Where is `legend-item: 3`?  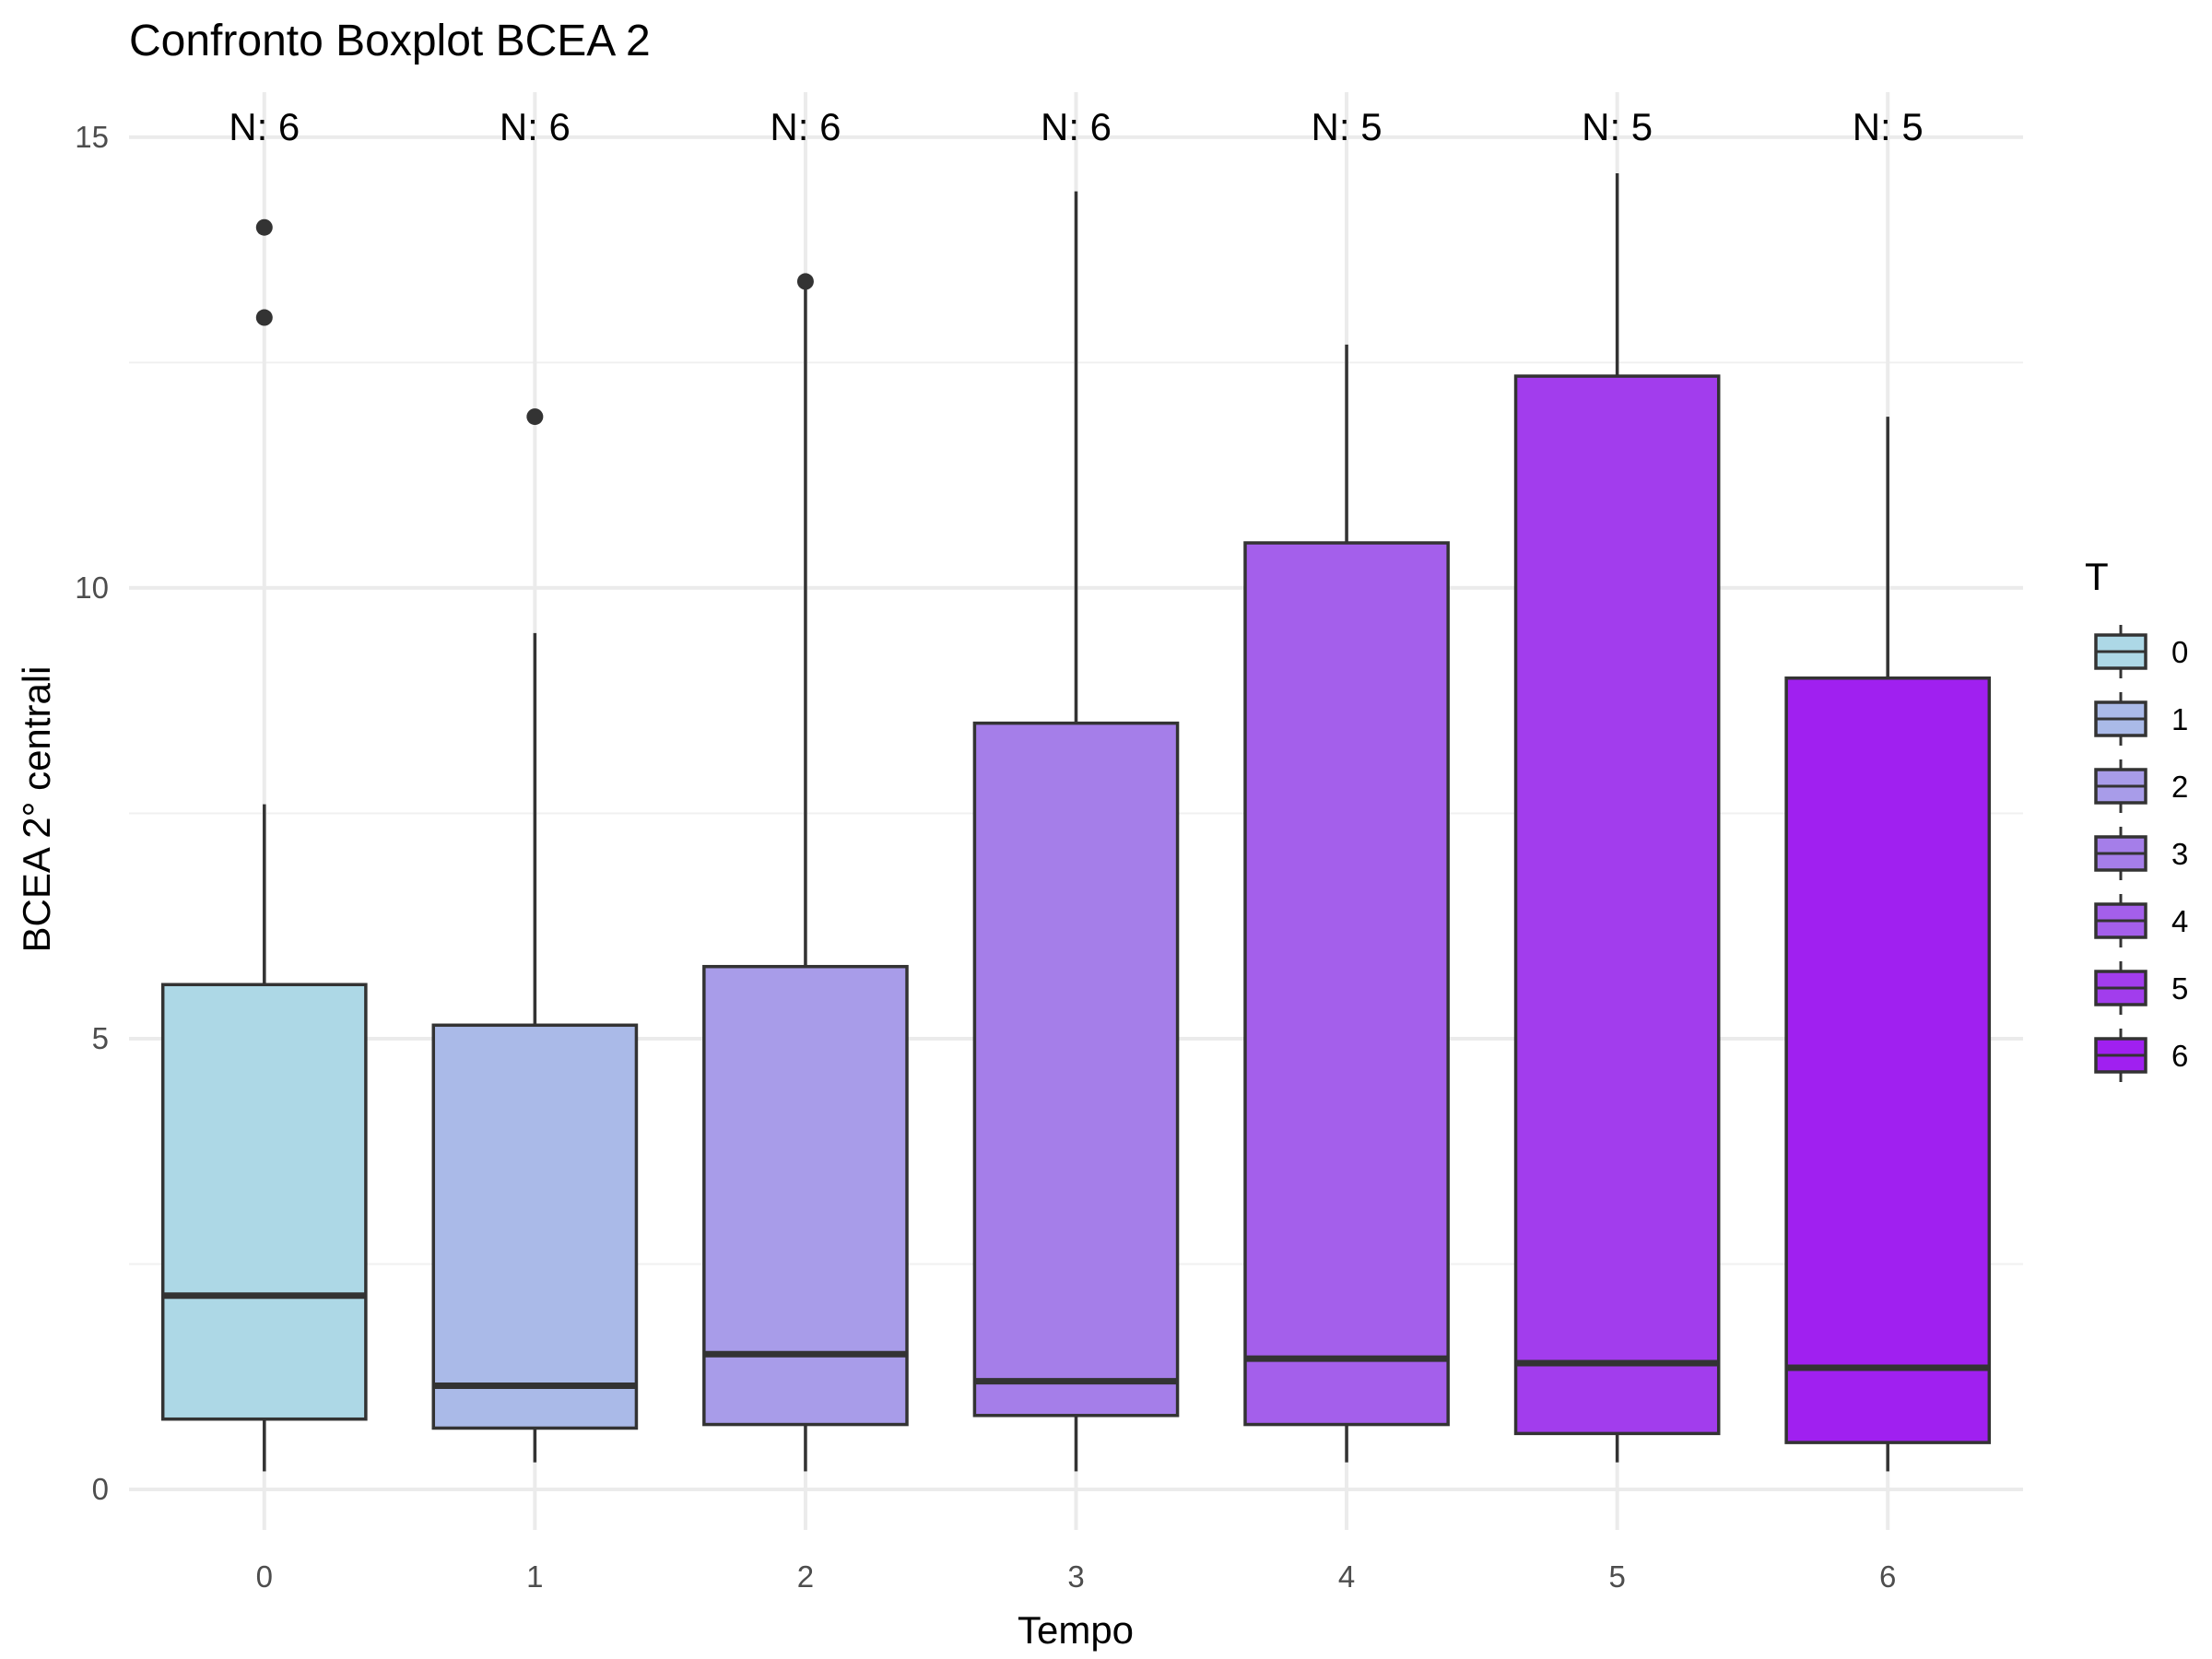
legend-item: 3 is located at coordinates (2141, 853).